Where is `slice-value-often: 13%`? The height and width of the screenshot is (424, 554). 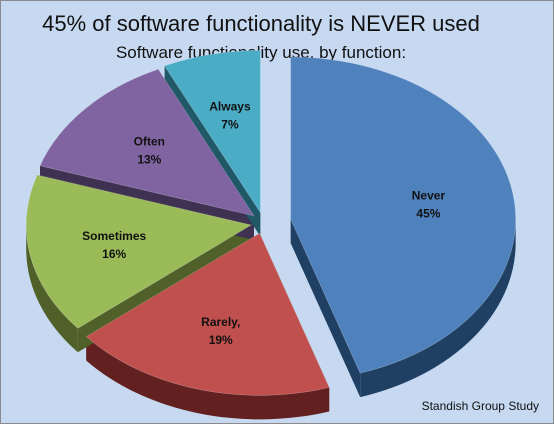
slice-value-often: 13% is located at coordinates (149, 159).